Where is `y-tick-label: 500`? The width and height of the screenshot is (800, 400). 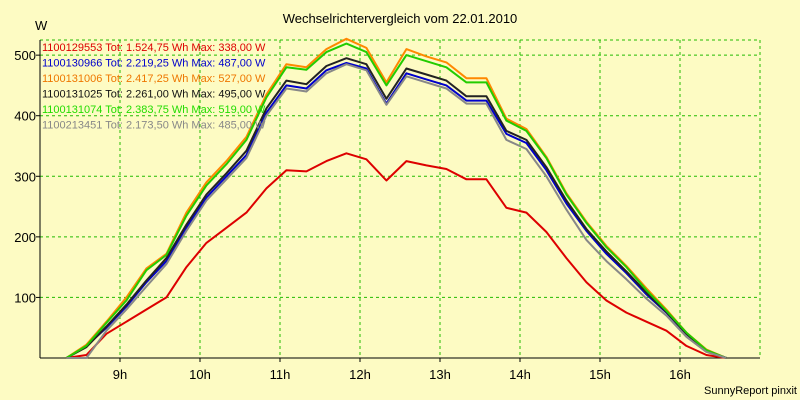
y-tick-label: 500 is located at coordinates (25, 55).